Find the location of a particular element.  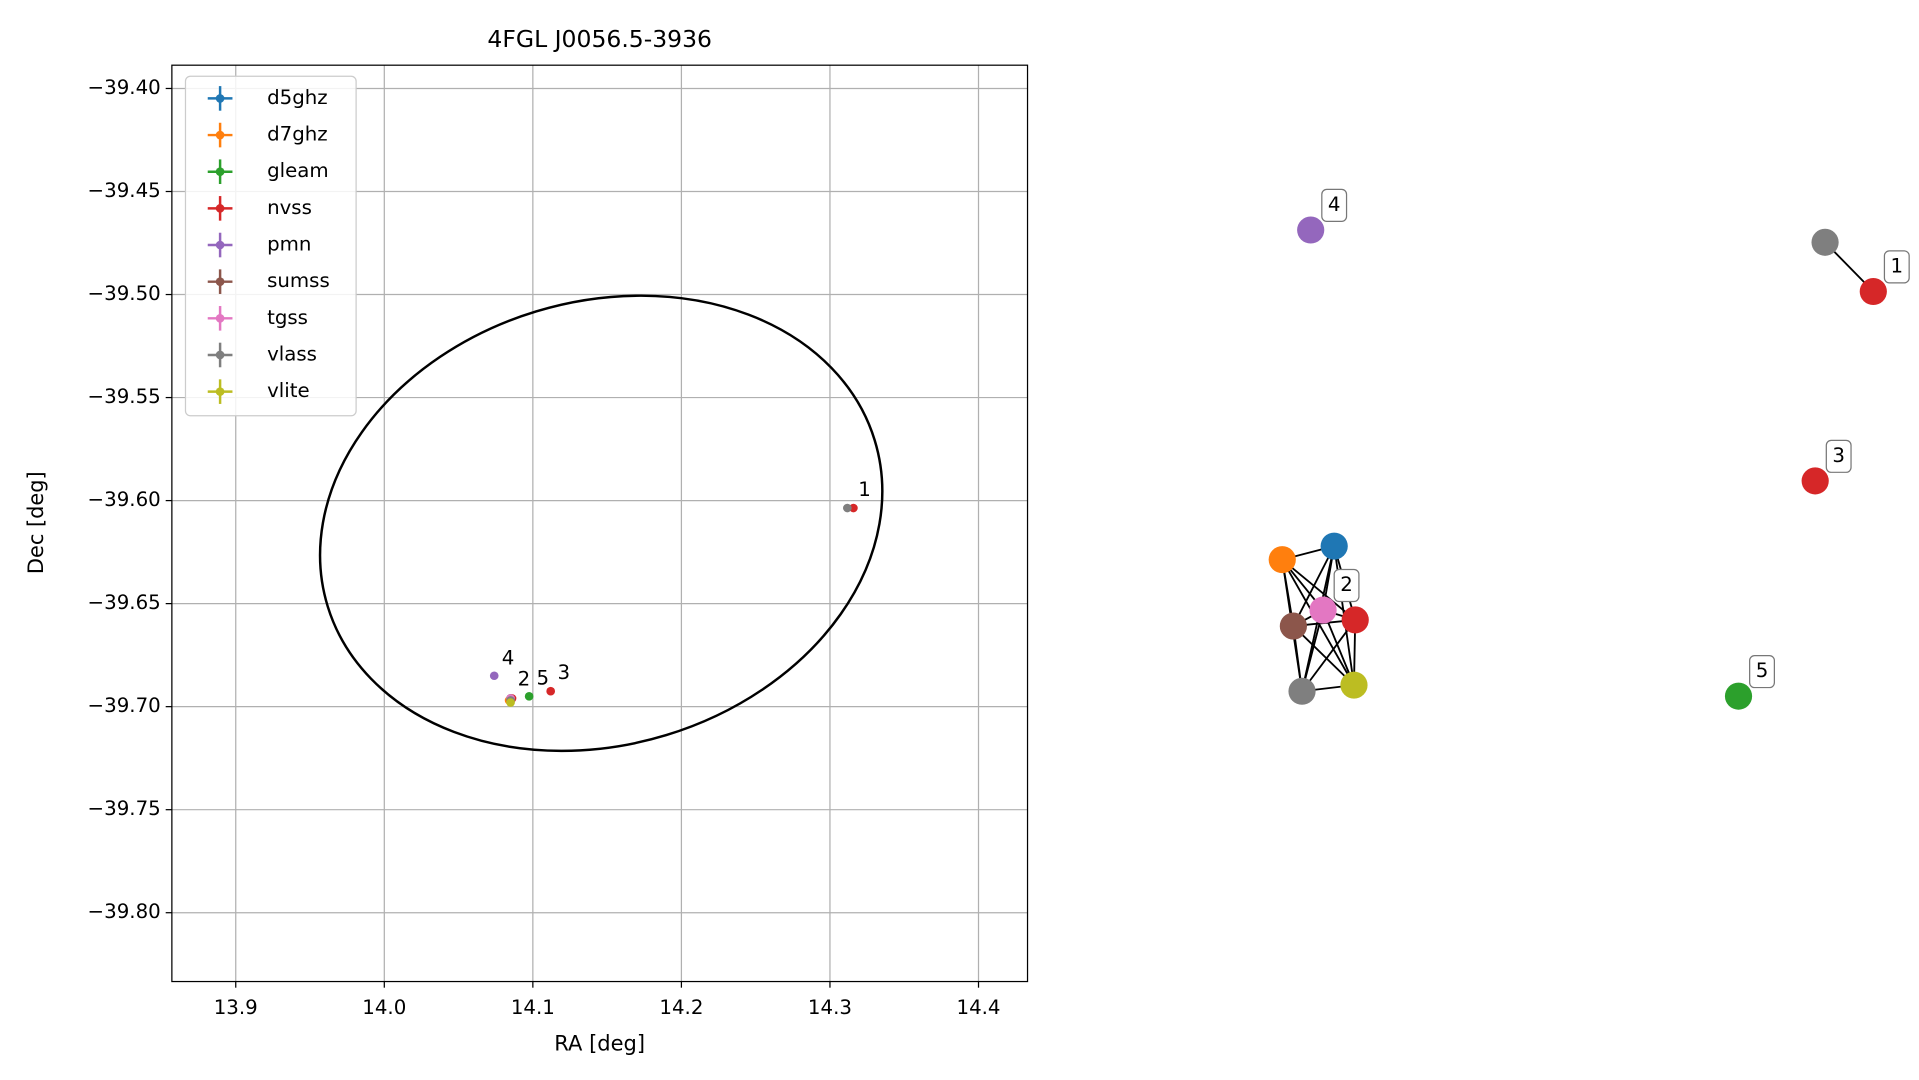

x-tick-label: 14.2 is located at coordinates (681, 1007).